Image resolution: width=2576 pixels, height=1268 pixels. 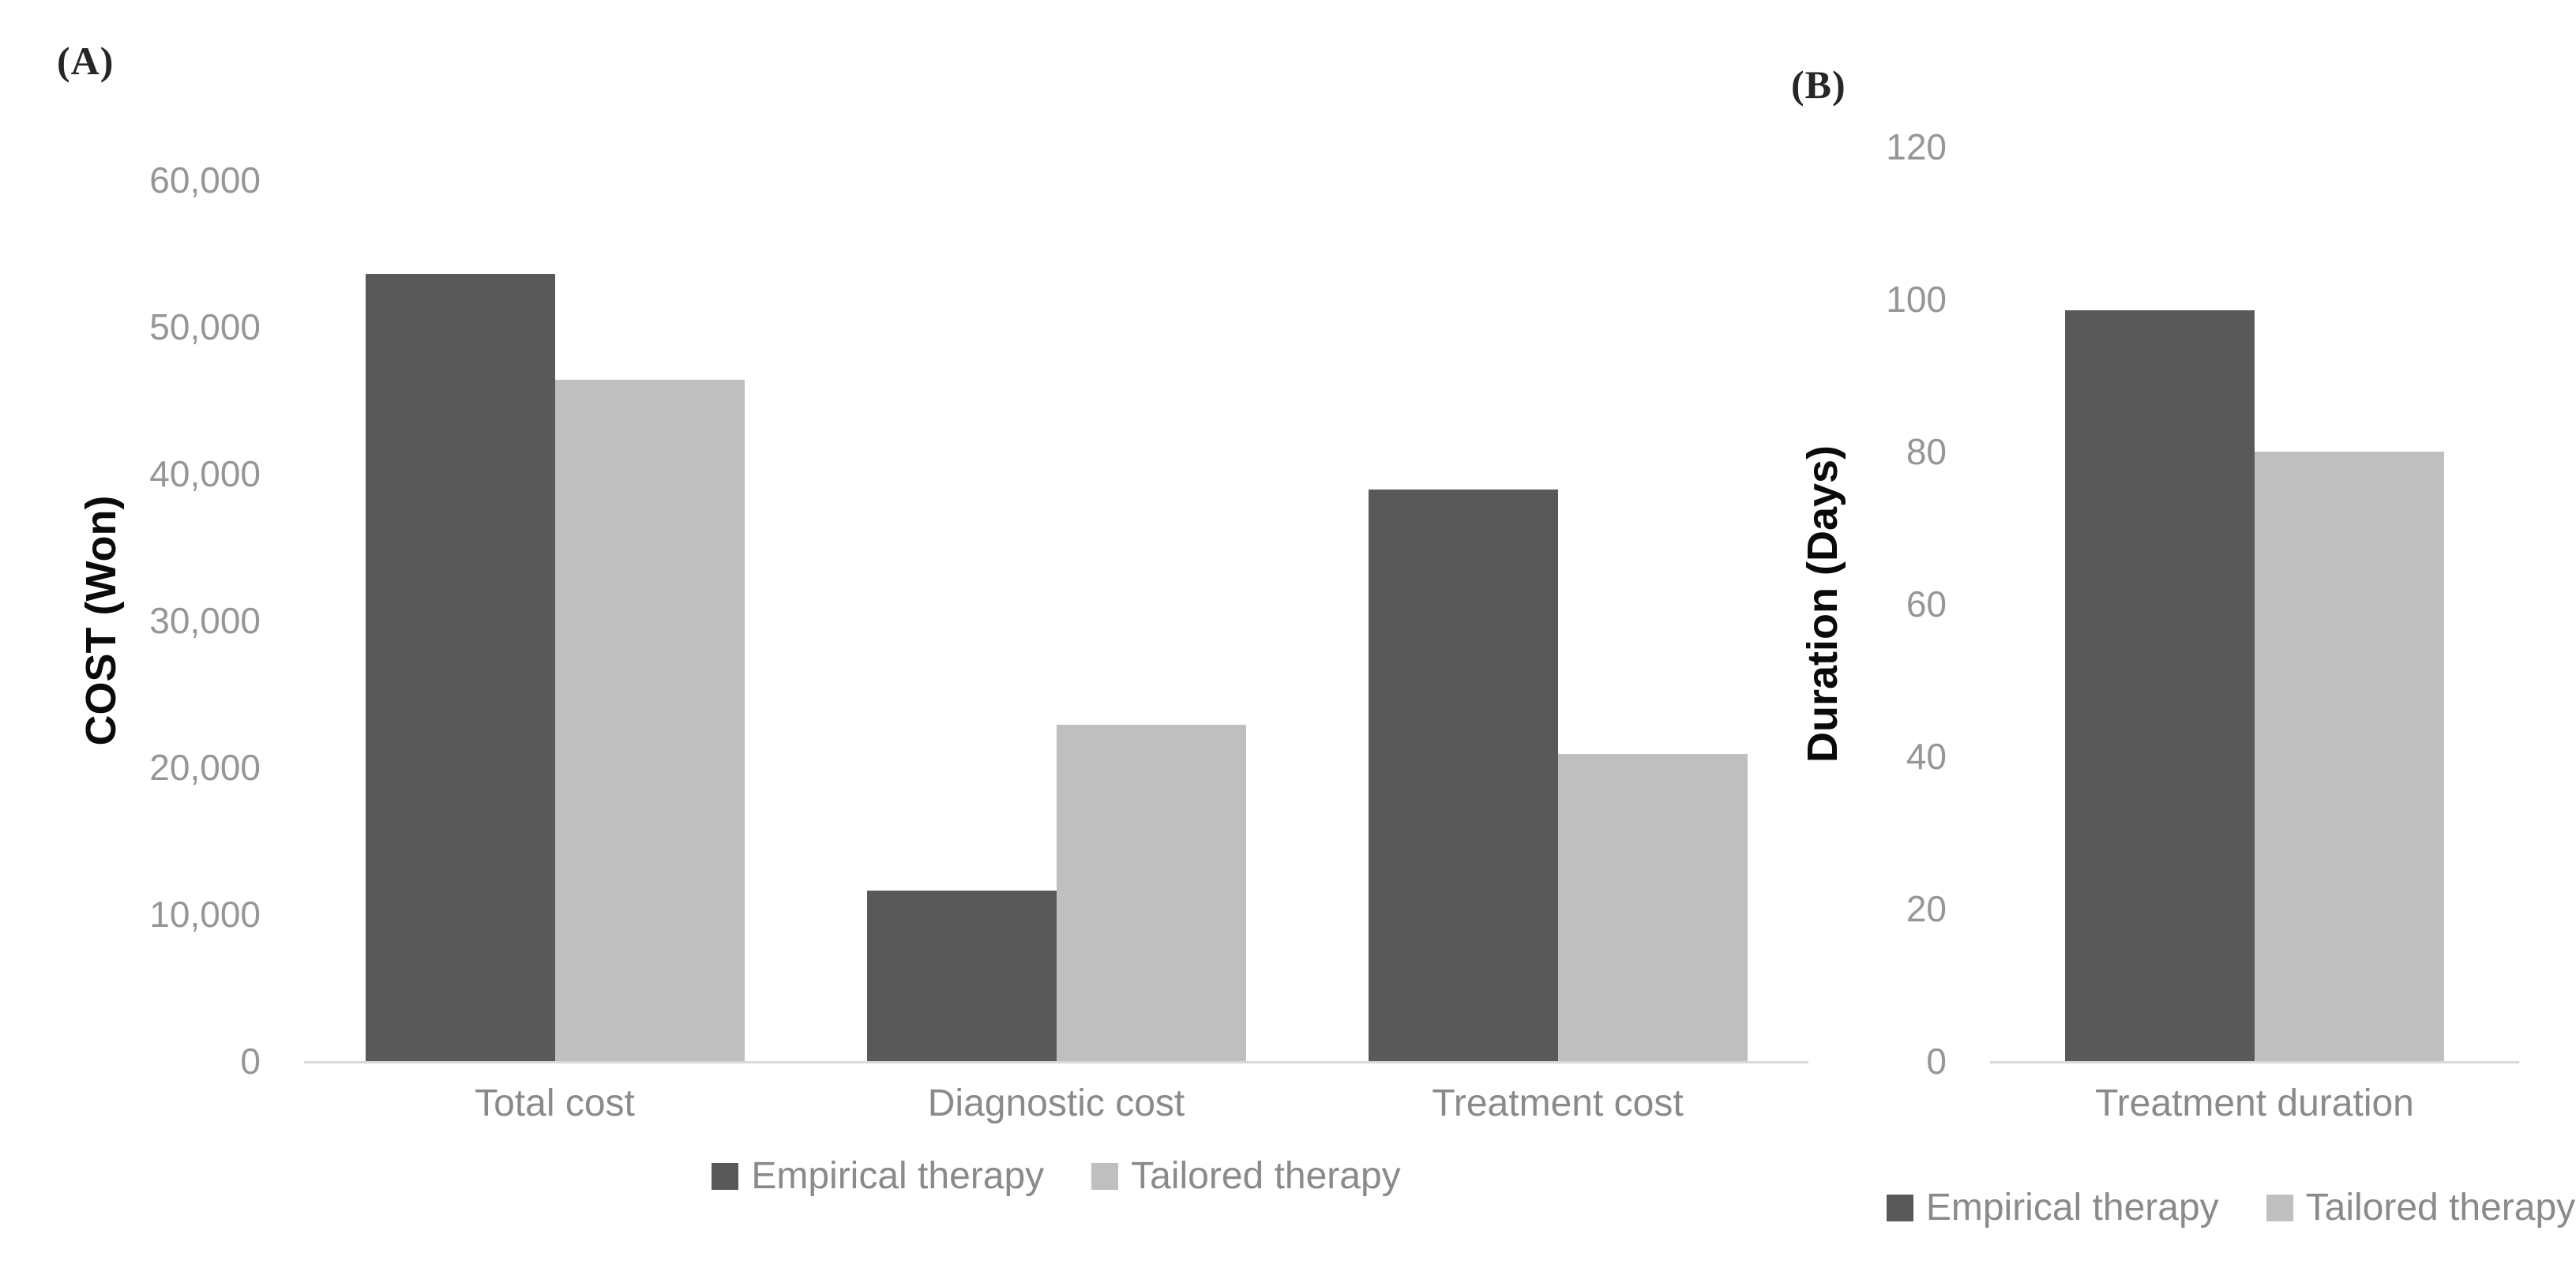 I want to click on bar-group-treatment-cost, so click(x=1557, y=620).